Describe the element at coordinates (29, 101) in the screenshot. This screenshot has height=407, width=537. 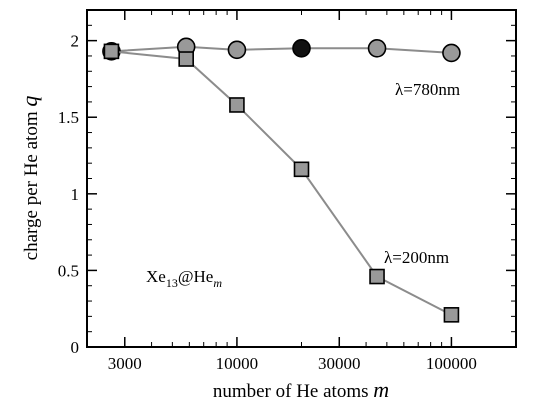
I see `y-axis-label-var: q` at that location.